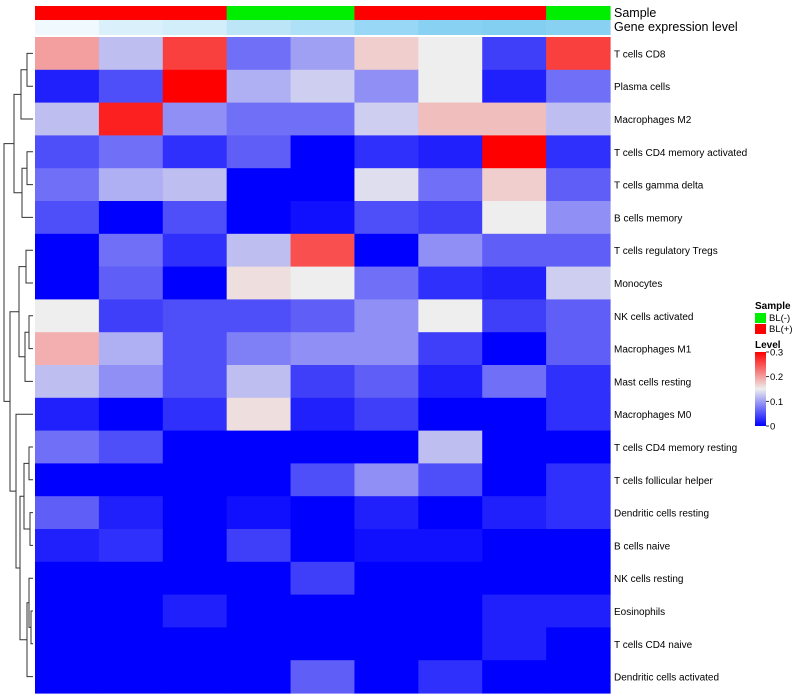 This screenshot has width=800, height=700. What do you see at coordinates (675, 448) in the screenshot?
I see `row-label: T cells CD4 memory resting` at bounding box center [675, 448].